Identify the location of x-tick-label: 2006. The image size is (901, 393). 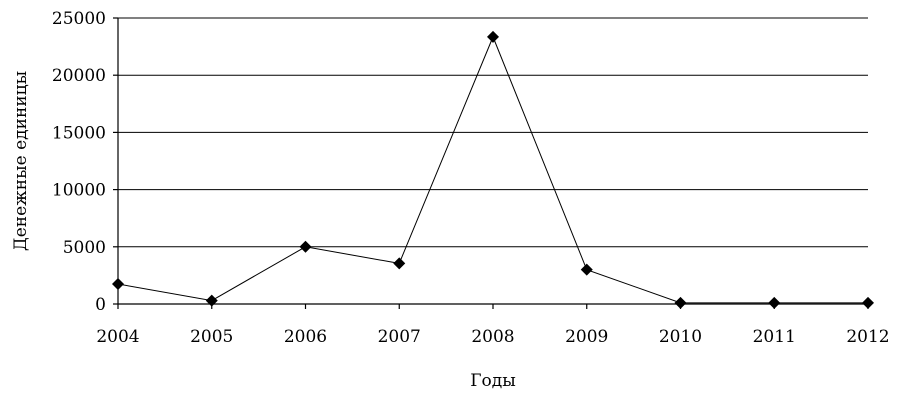
(305, 337).